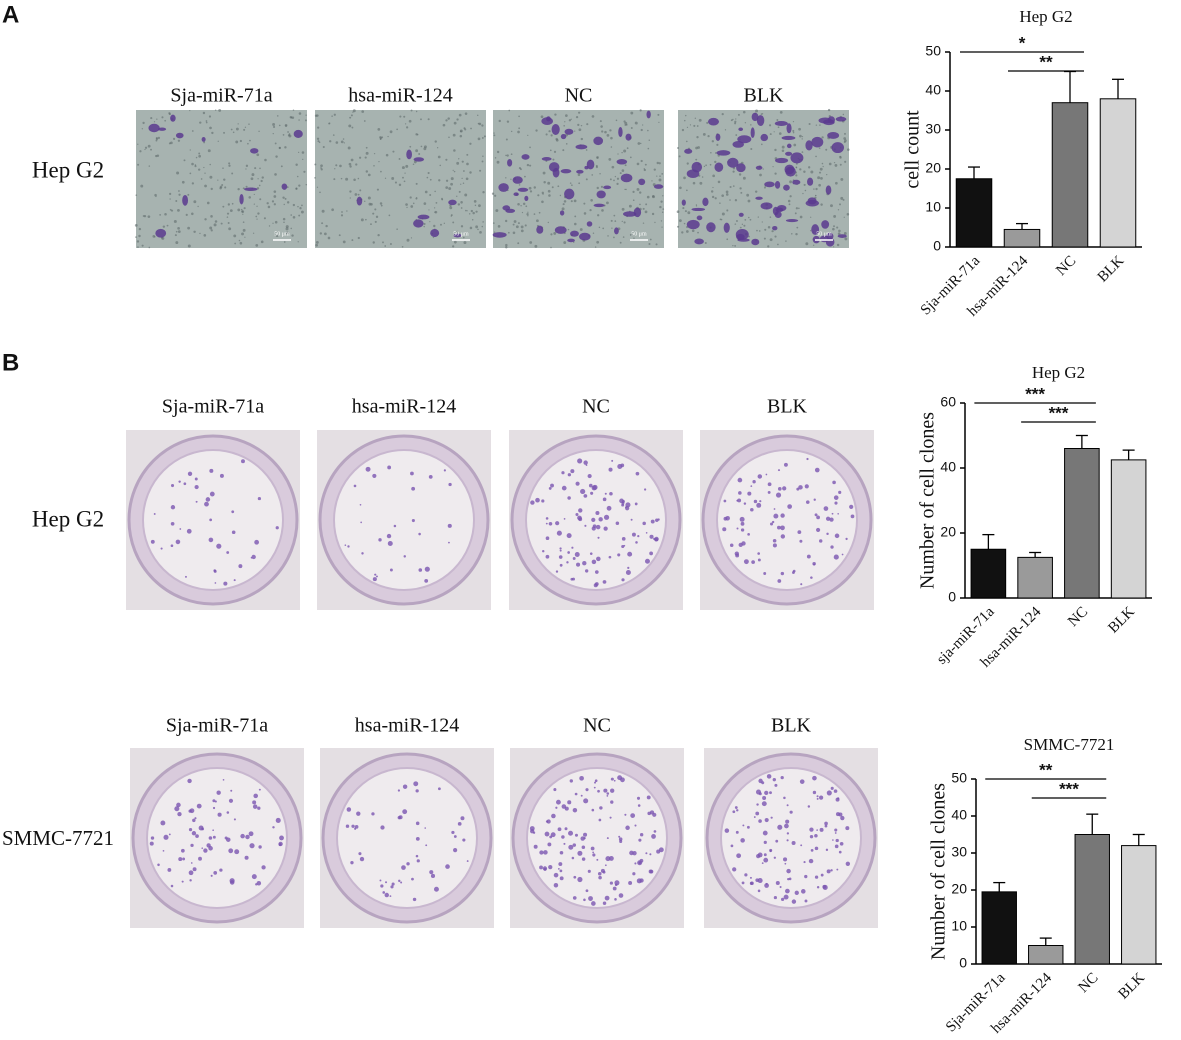 This screenshot has height=1040, width=1181. I want to click on dish-floor, so click(217, 838).